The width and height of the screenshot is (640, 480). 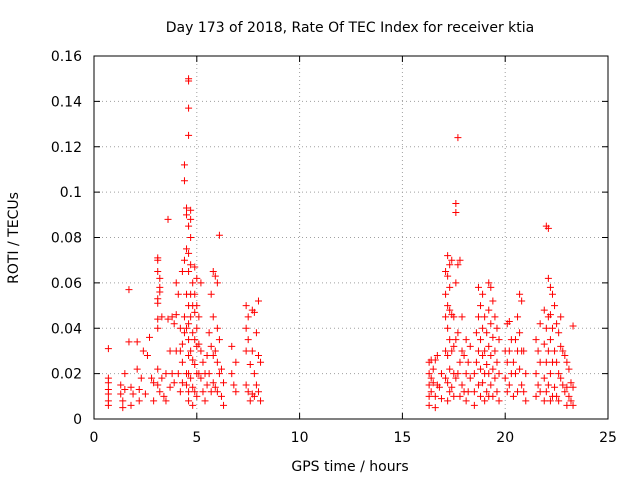 I want to click on y-tick-label: 0.14, so click(x=66, y=102).